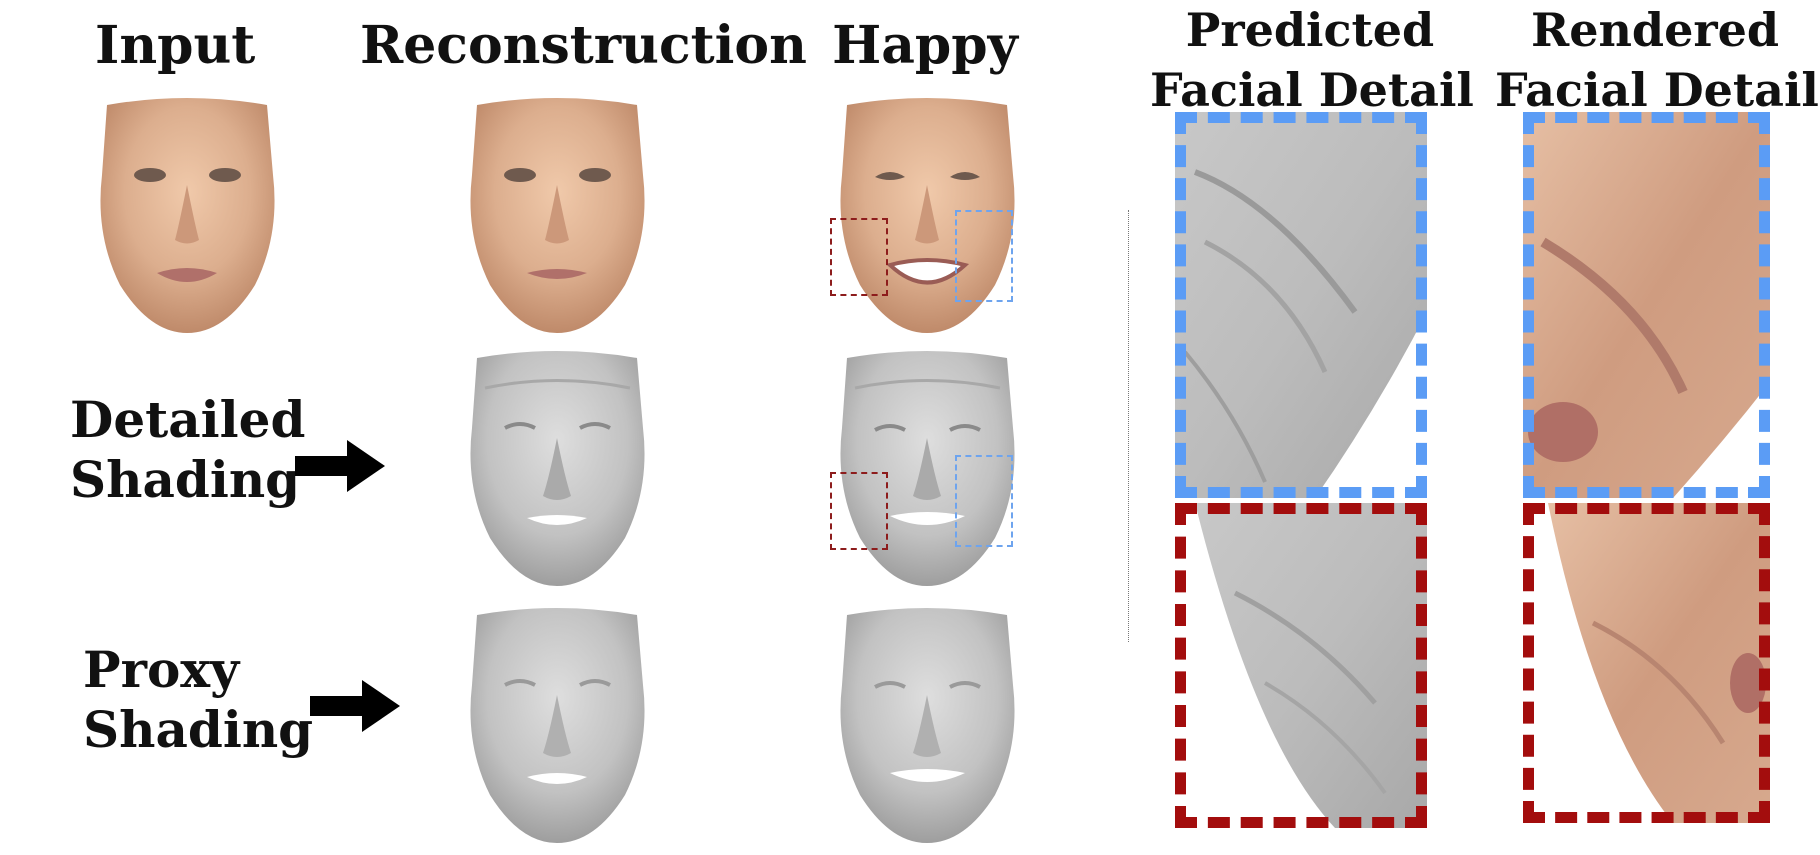  Describe the element at coordinates (927, 725) in the screenshot. I see `happy-proxy-shading-face` at that location.